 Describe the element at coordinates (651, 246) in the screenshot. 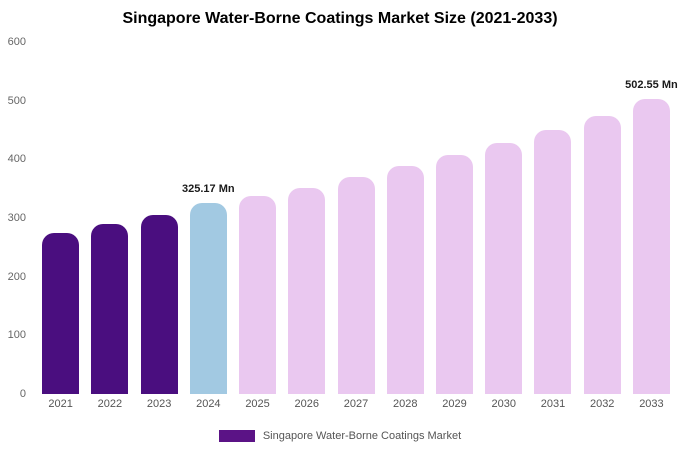

I see `bar-2033` at that location.